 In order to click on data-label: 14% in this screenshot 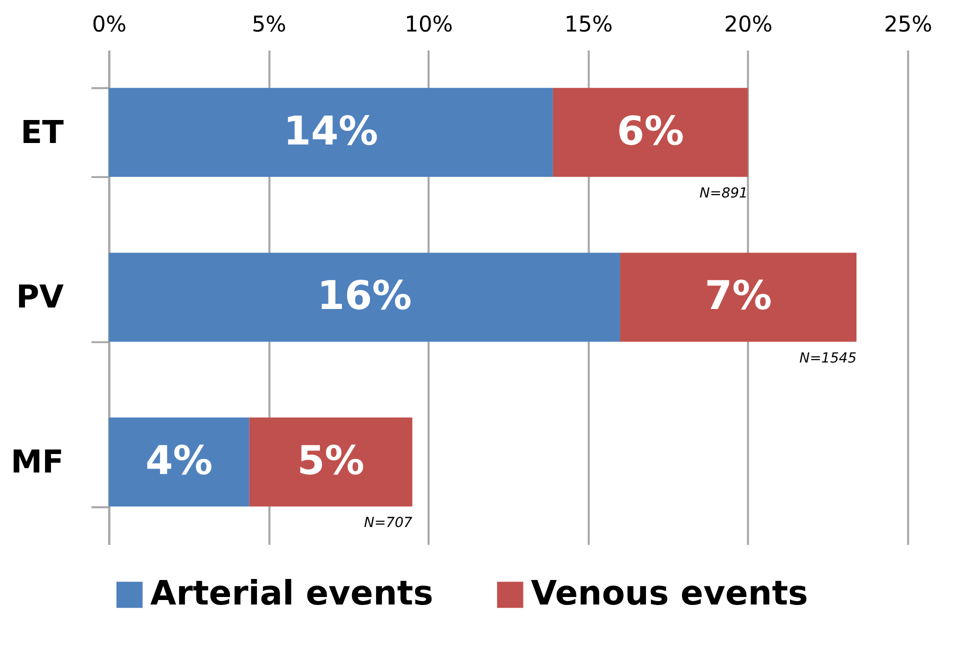, I will do `click(331, 131)`.